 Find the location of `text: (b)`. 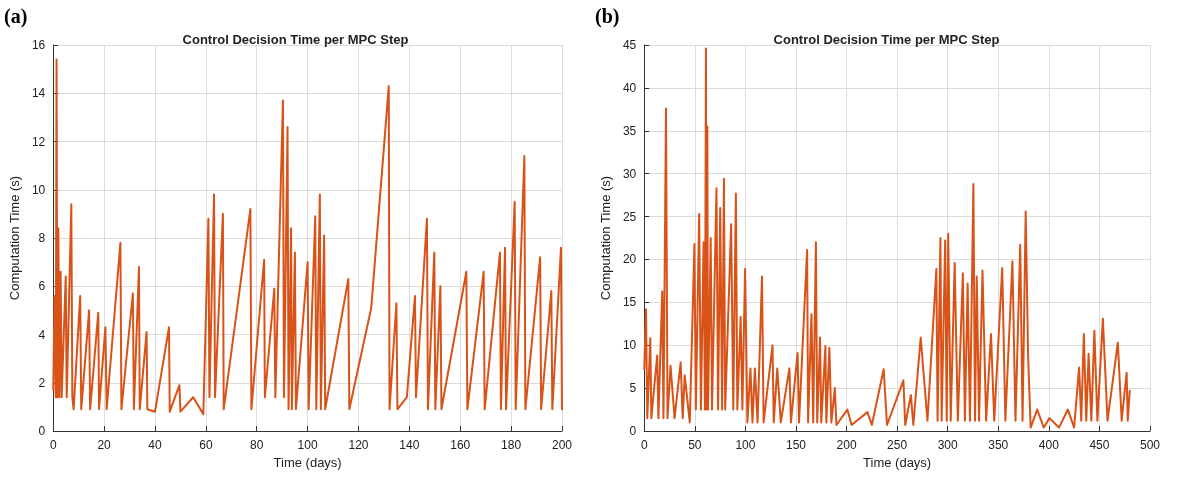

text: (b) is located at coordinates (607, 16).